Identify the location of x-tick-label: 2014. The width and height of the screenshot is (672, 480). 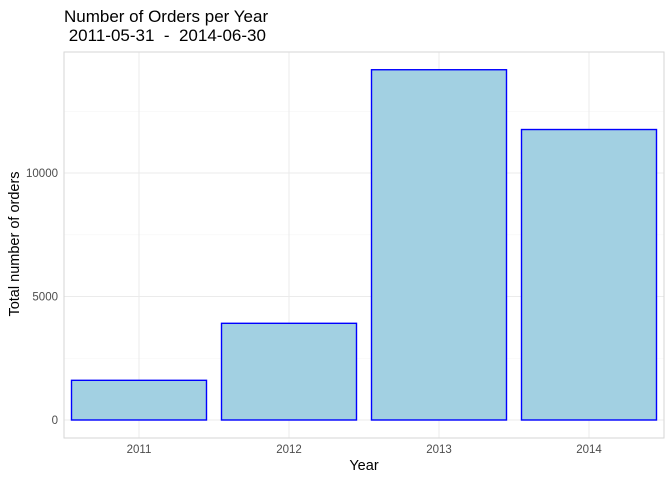
(589, 450).